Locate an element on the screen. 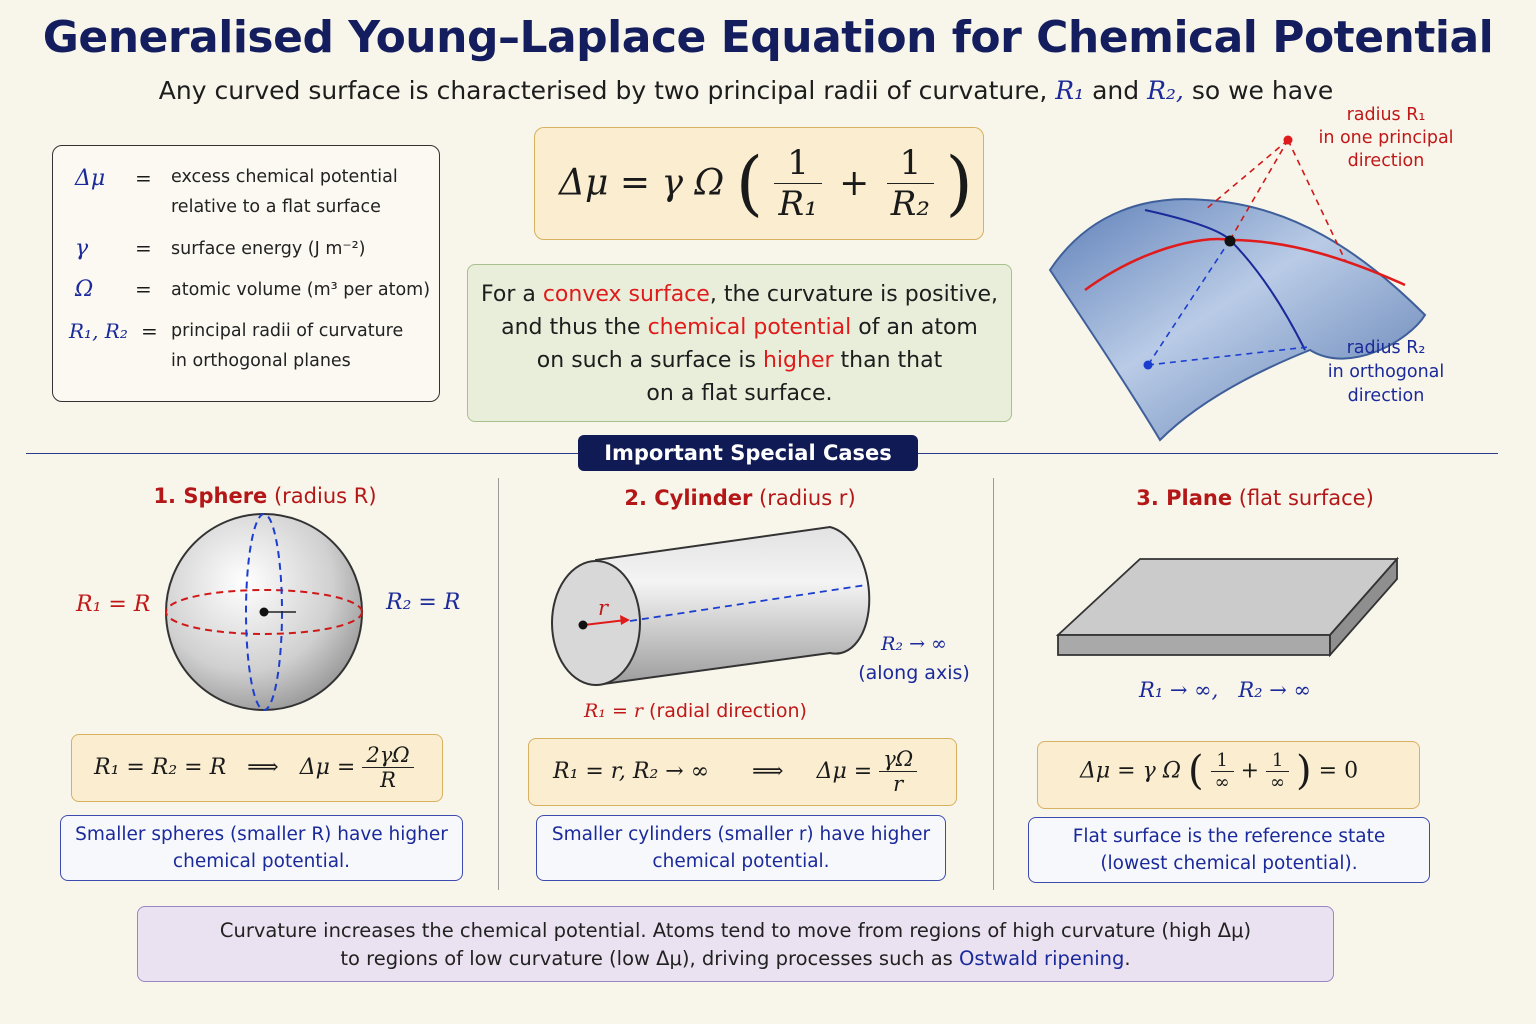 This screenshot has height=1024, width=1536. case-cylinder-title: 2. Cylinder (radius r) is located at coordinates (740, 498).